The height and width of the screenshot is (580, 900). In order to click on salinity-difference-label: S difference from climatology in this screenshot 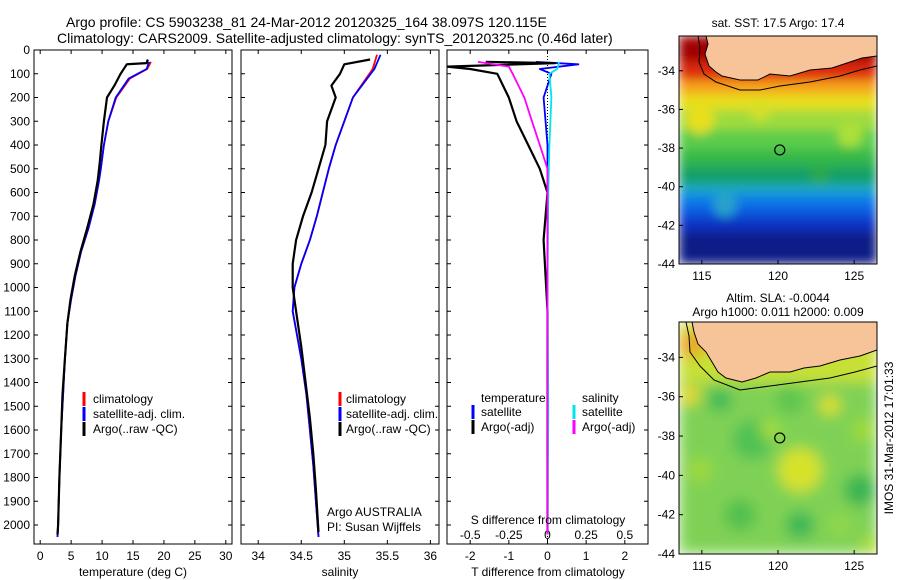, I will do `click(548, 520)`.